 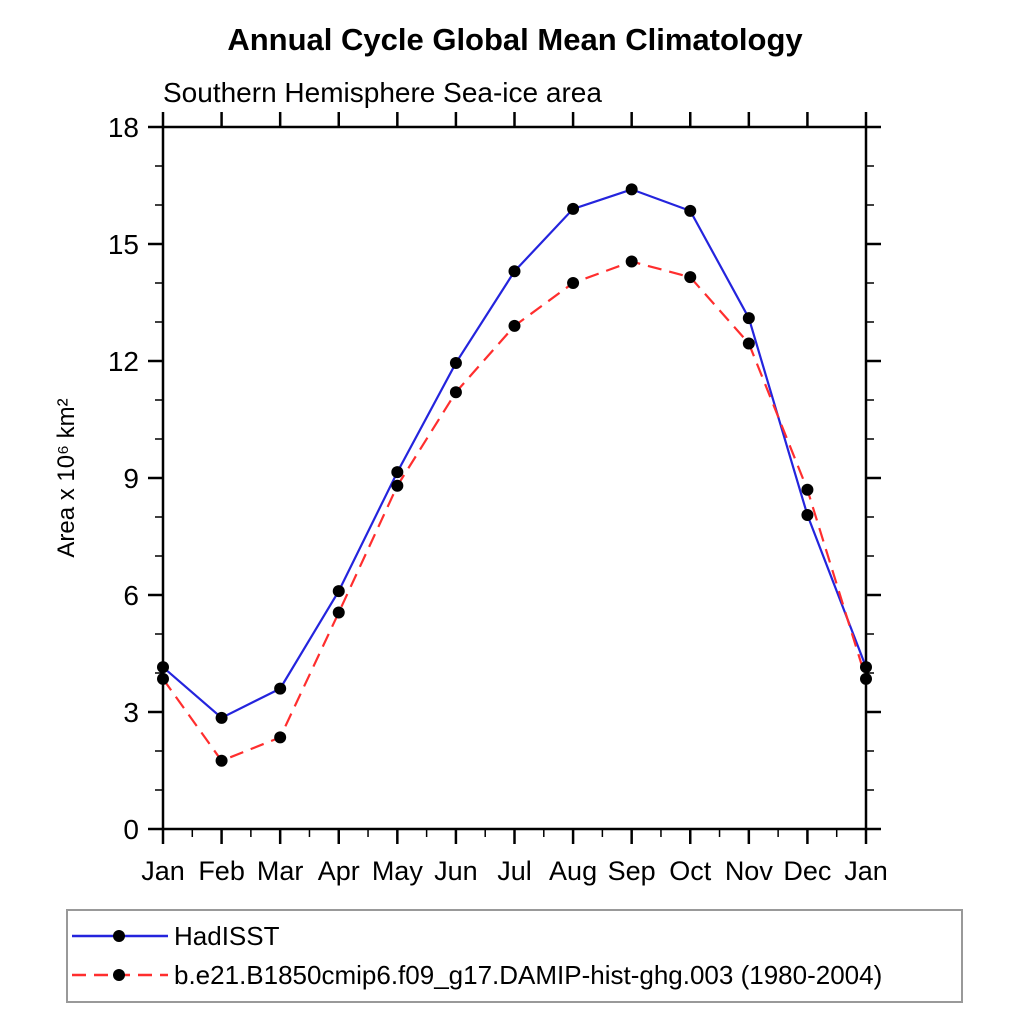 I want to click on legend-label-hadisst: HadISST, so click(x=227, y=936).